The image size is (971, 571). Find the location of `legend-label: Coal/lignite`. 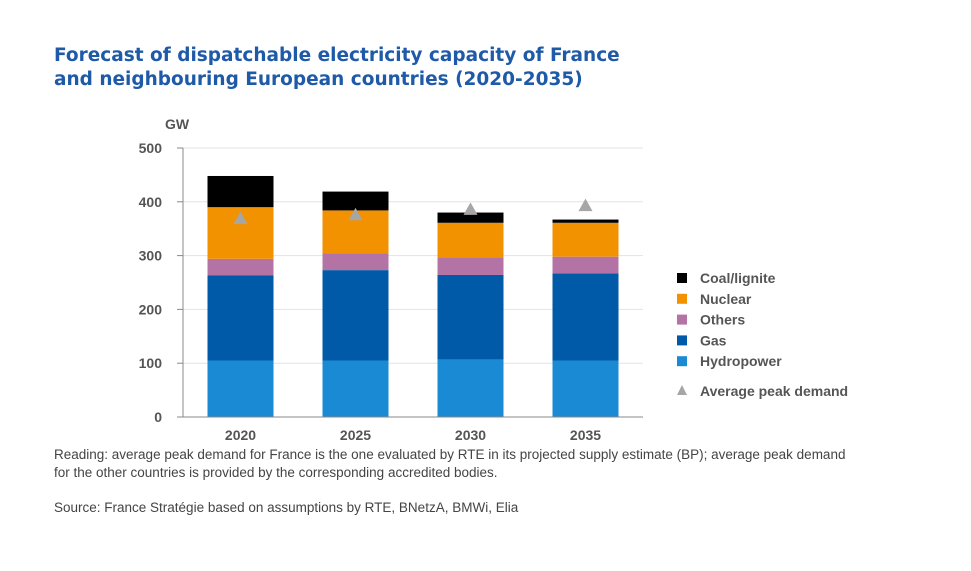

legend-label: Coal/lignite is located at coordinates (738, 278).